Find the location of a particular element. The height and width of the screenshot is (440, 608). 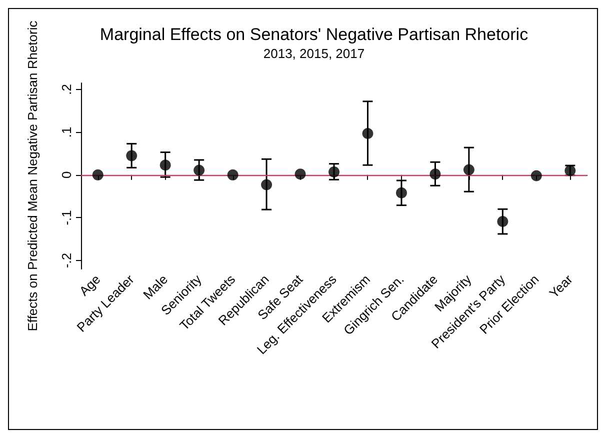

chart-title: Marginal Effects on Senators' Negative Partisan Rhetoric is located at coordinates (314, 34).